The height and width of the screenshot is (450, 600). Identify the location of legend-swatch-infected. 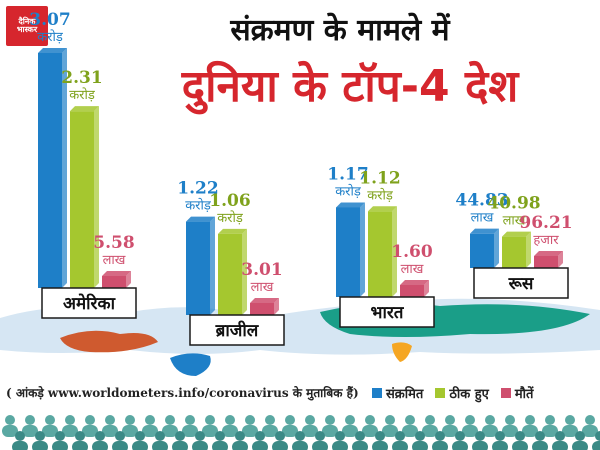
(377, 393).